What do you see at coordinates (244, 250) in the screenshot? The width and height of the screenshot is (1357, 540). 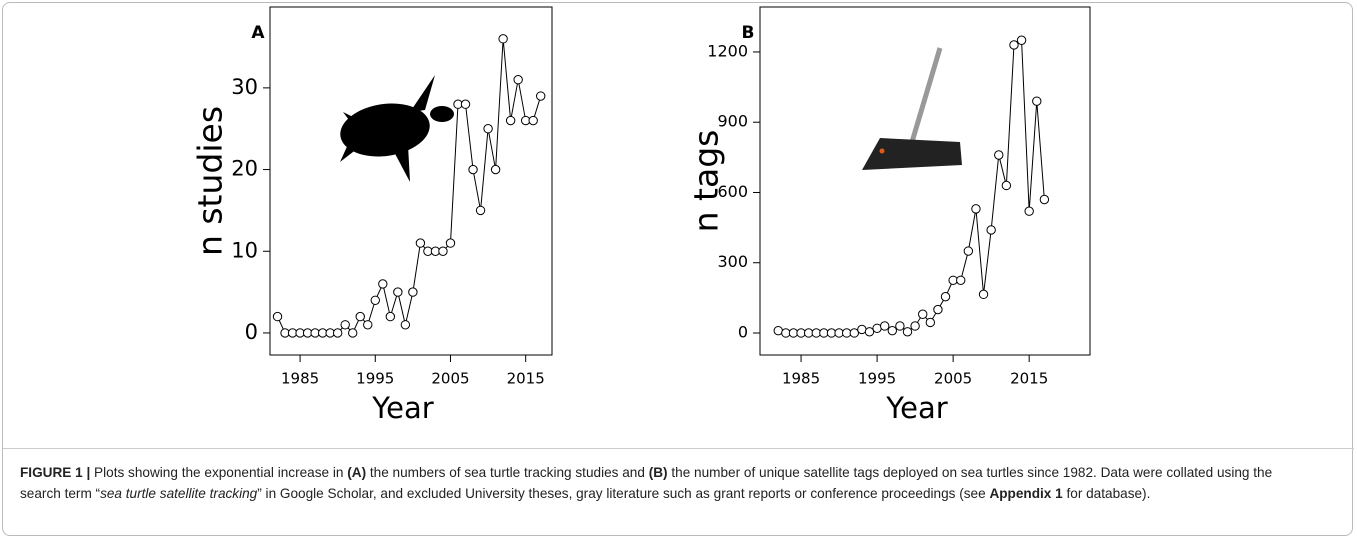 I see `y-tick-label: 10` at bounding box center [244, 250].